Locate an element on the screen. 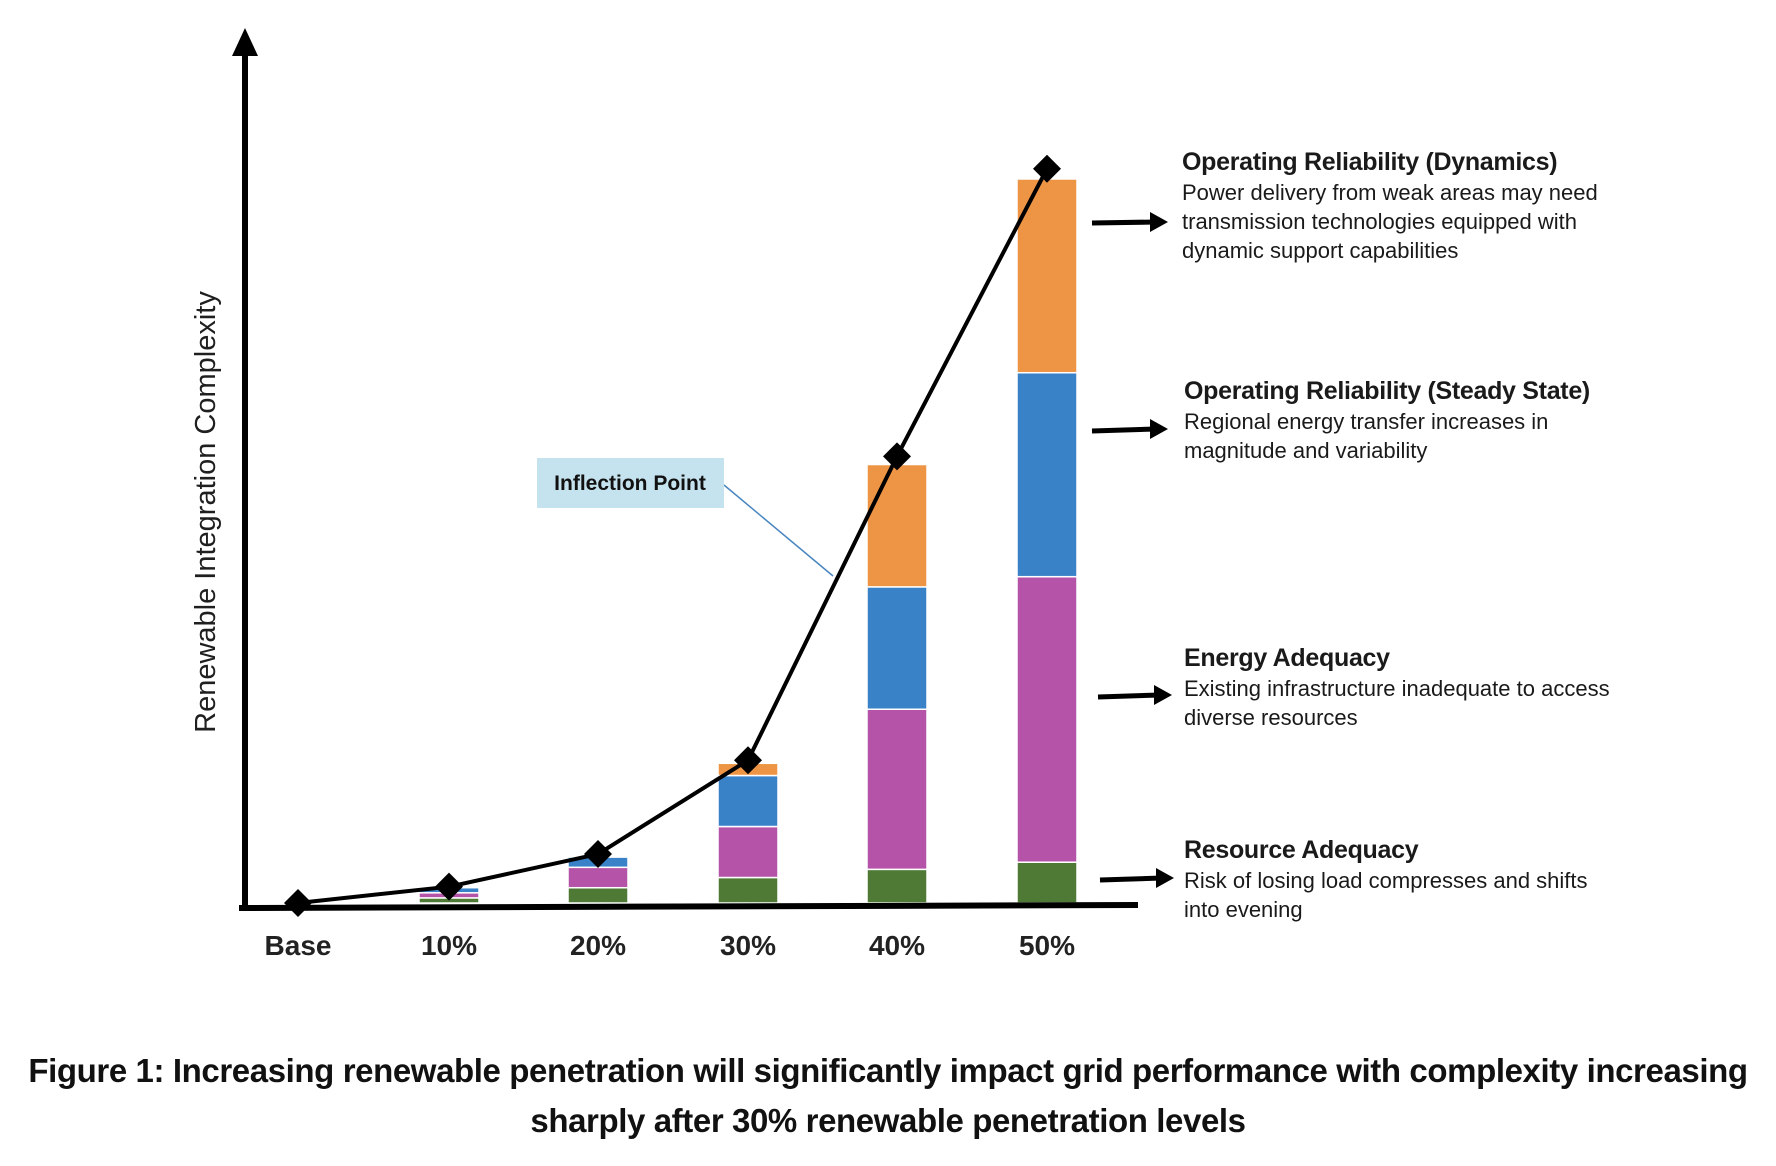  annotation-title: Operating Reliability (Steady State) is located at coordinates (1387, 391).